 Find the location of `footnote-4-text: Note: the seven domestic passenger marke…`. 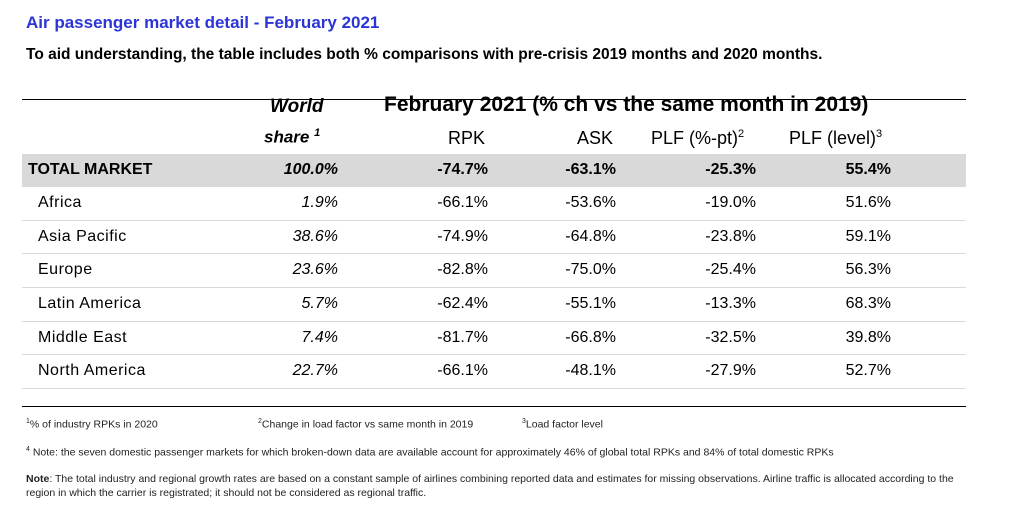

footnote-4-text: Note: the seven domestic passenger marke… is located at coordinates (431, 452).